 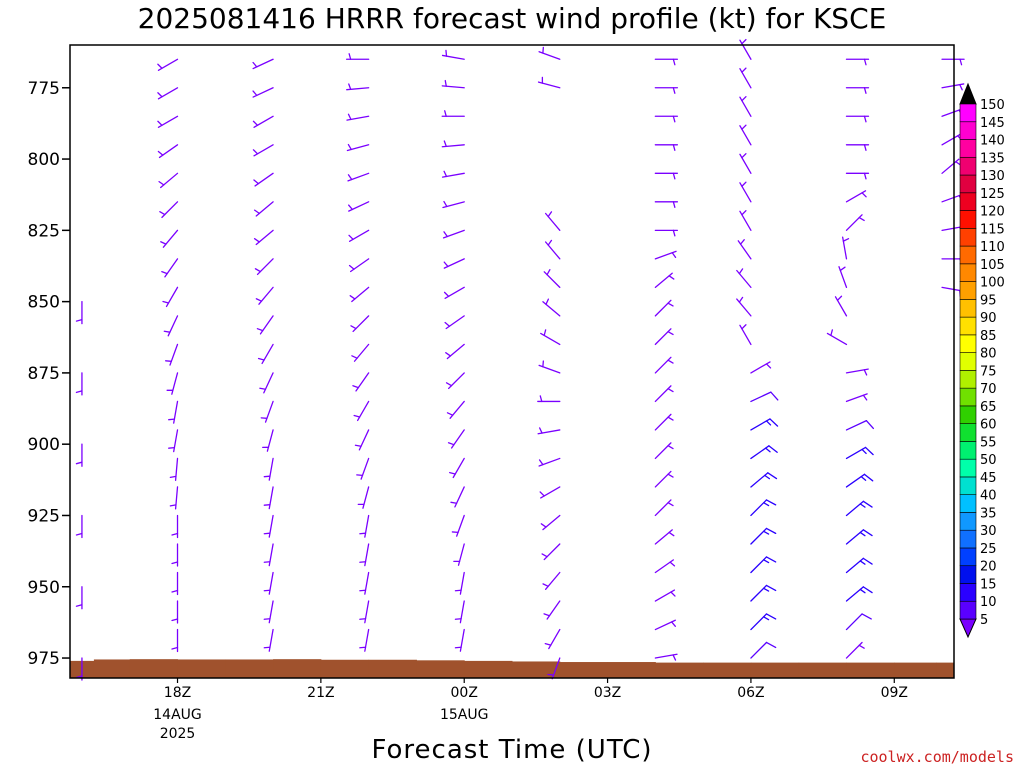 What do you see at coordinates (750, 693) in the screenshot?
I see `x-tick-label: 06Z` at bounding box center [750, 693].